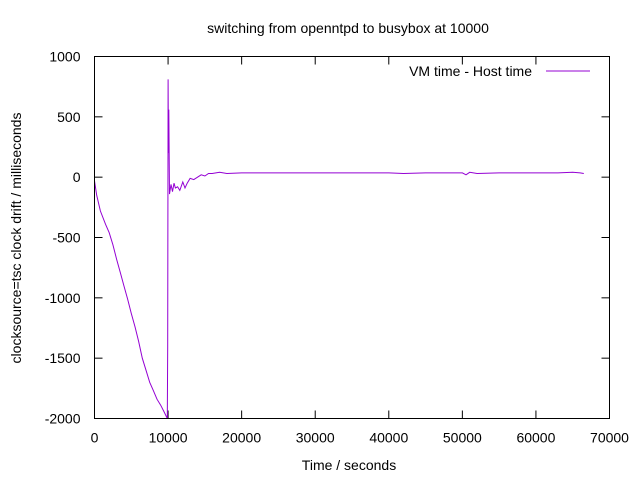 This screenshot has height=480, width=640. I want to click on x-tick-label: 30000, so click(315, 438).